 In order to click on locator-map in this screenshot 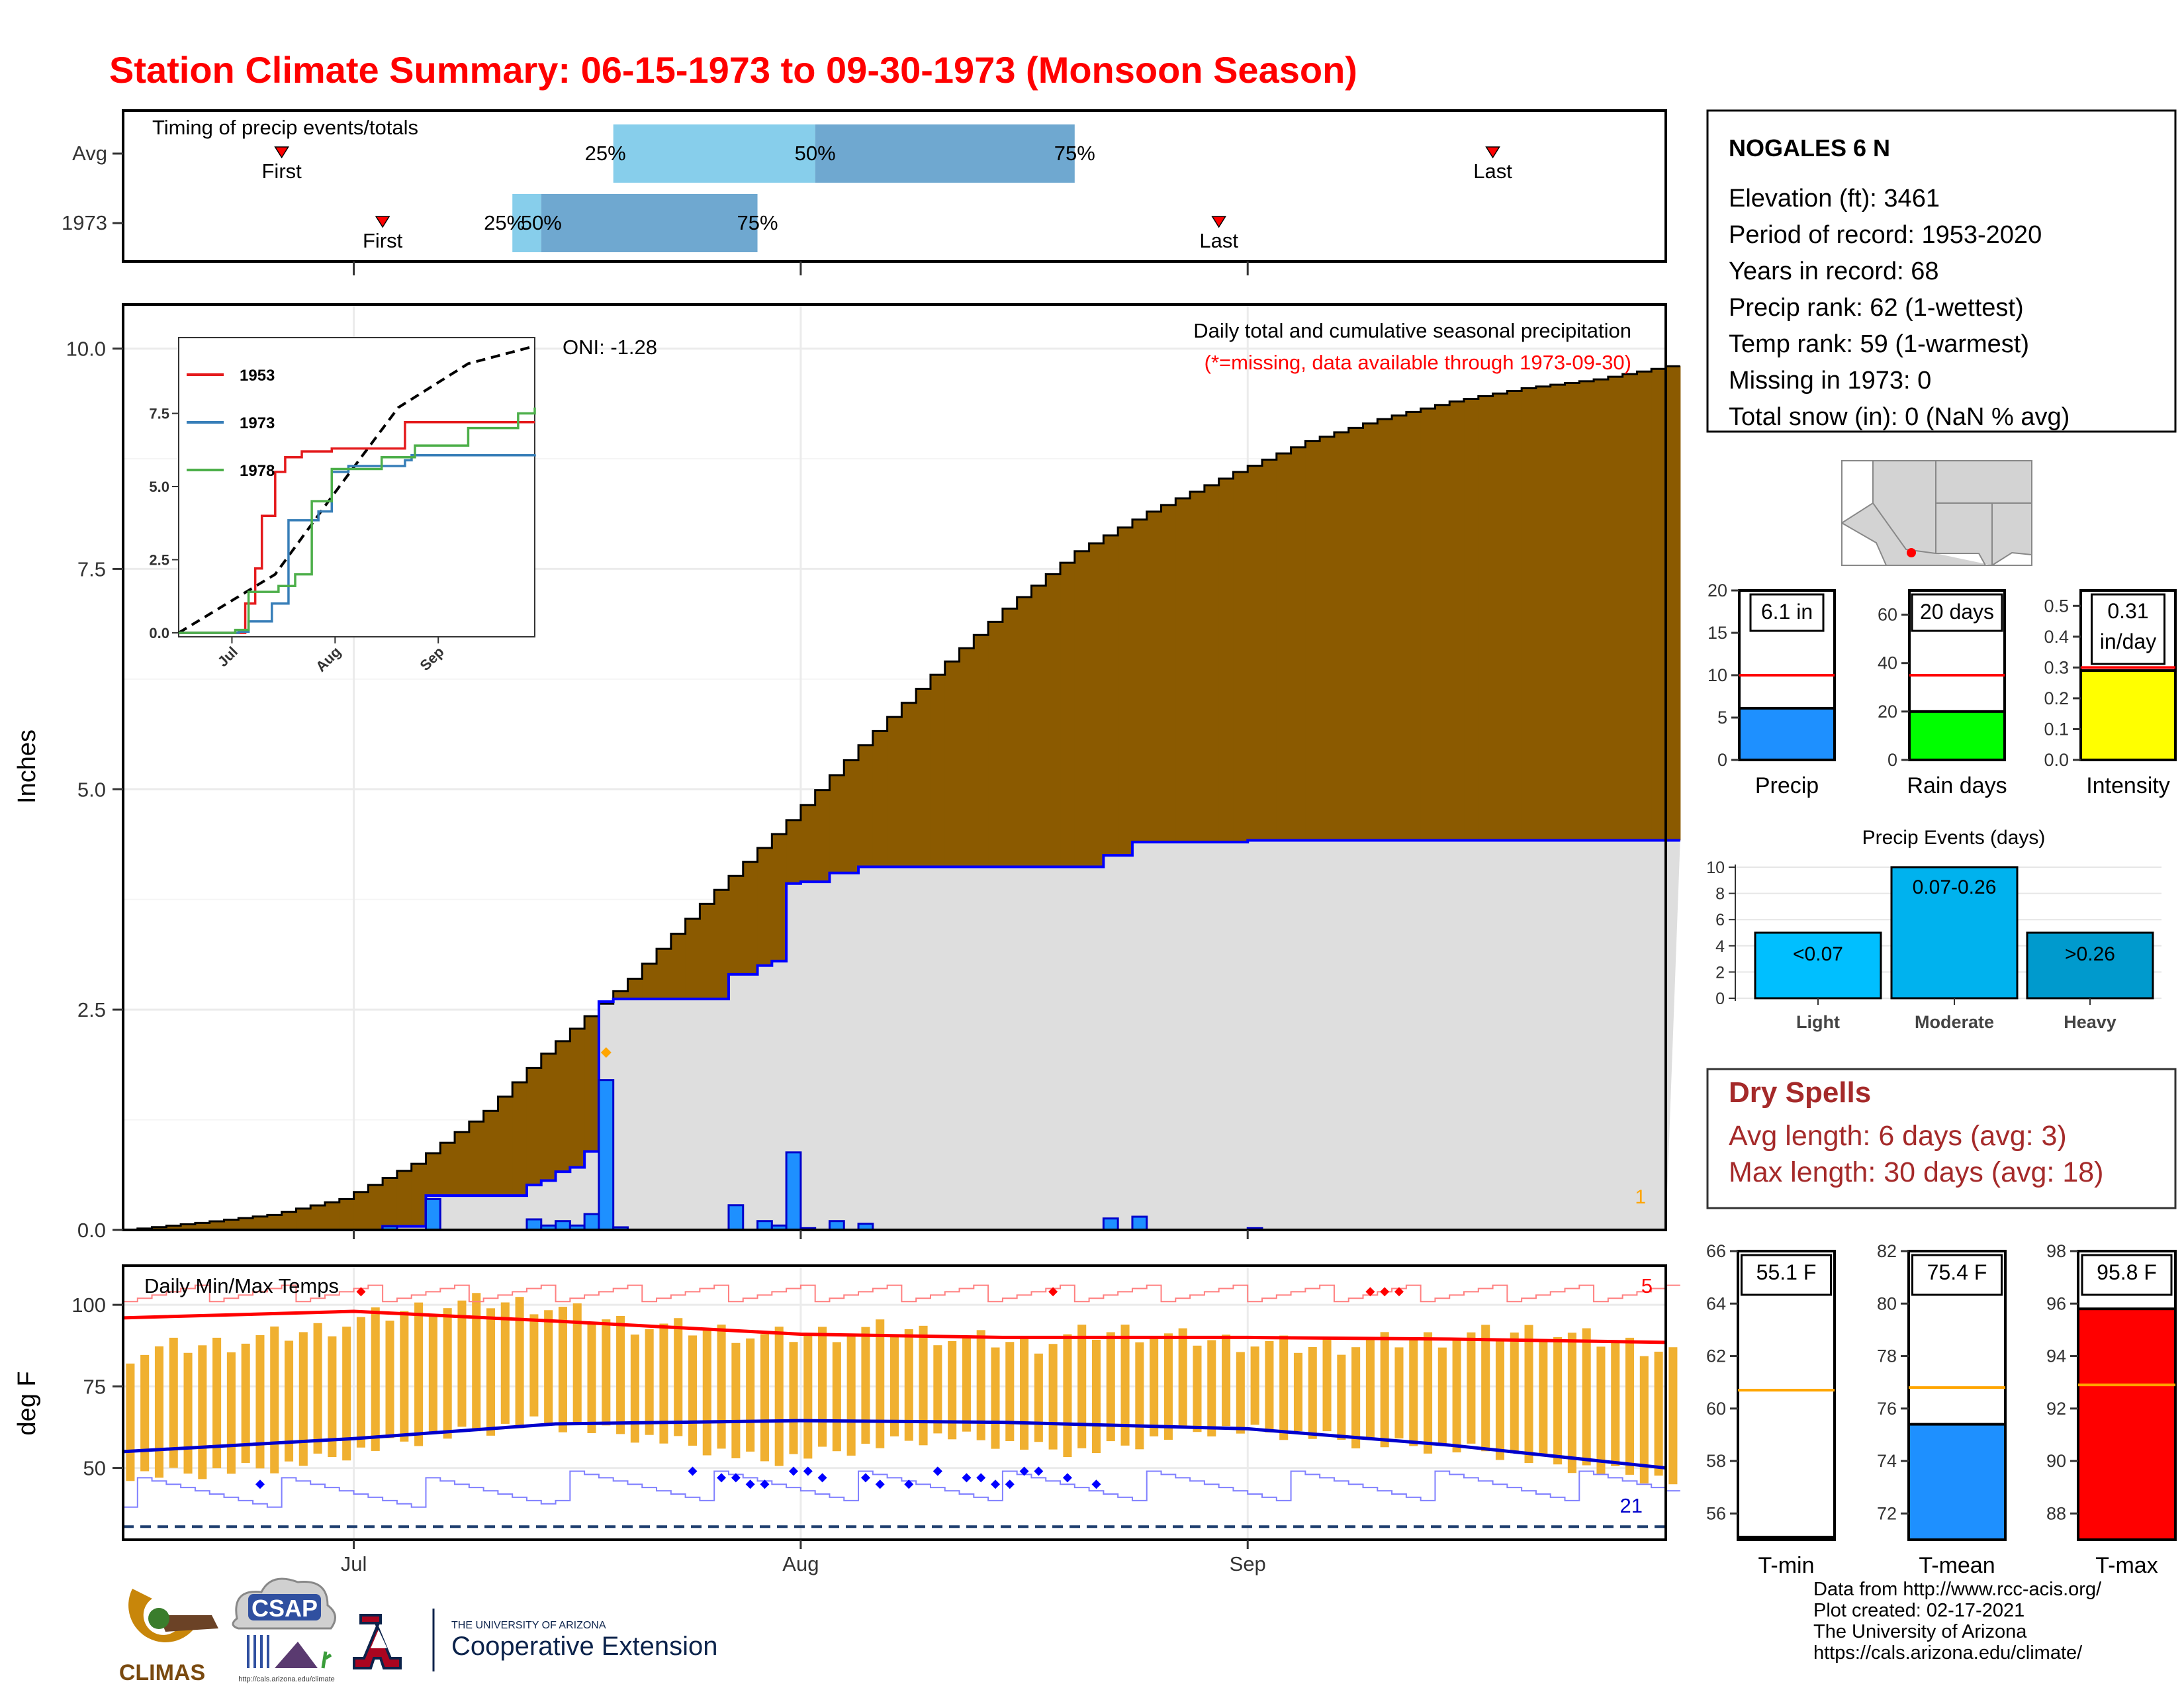, I will do `click(1937, 513)`.